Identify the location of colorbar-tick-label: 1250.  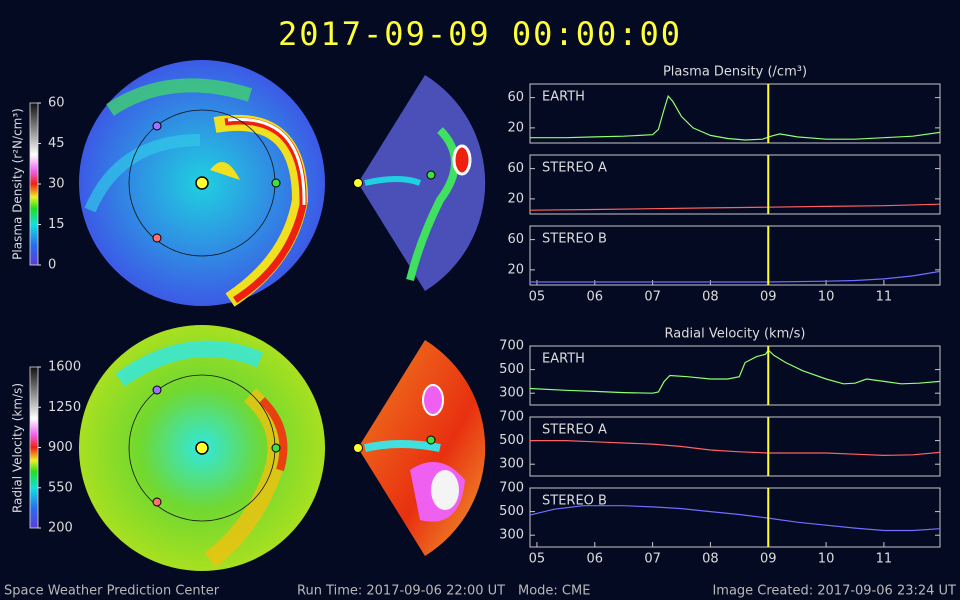
(64, 407).